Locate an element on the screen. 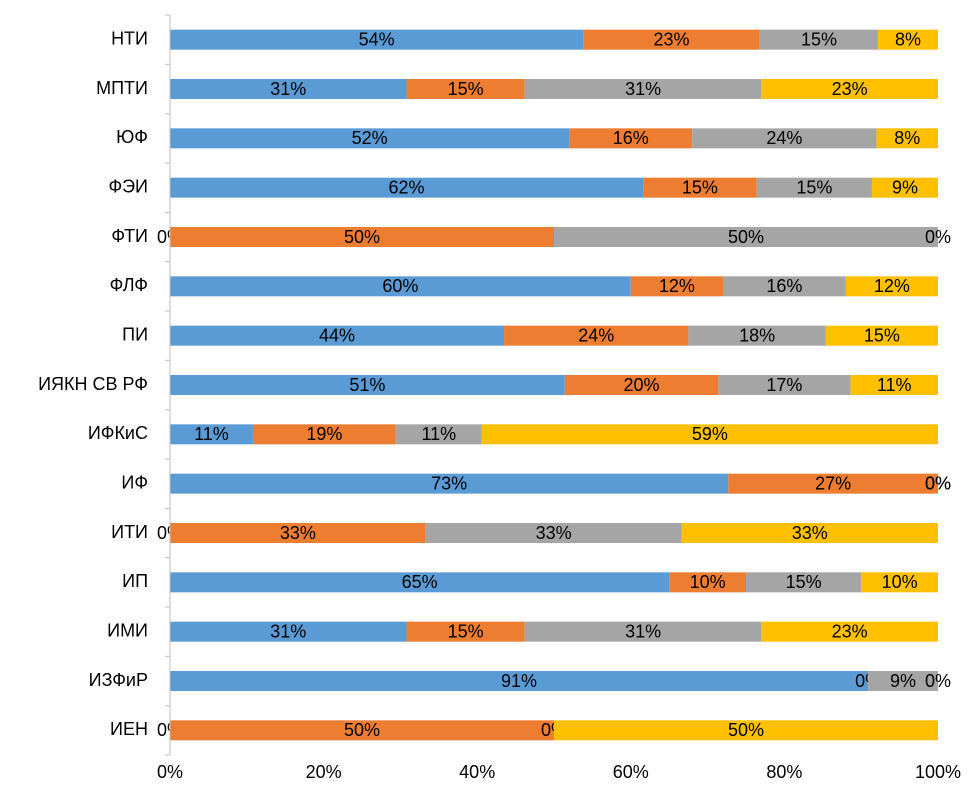 This screenshot has height=800, width=971. y-tick-label: ИФ is located at coordinates (134, 482).